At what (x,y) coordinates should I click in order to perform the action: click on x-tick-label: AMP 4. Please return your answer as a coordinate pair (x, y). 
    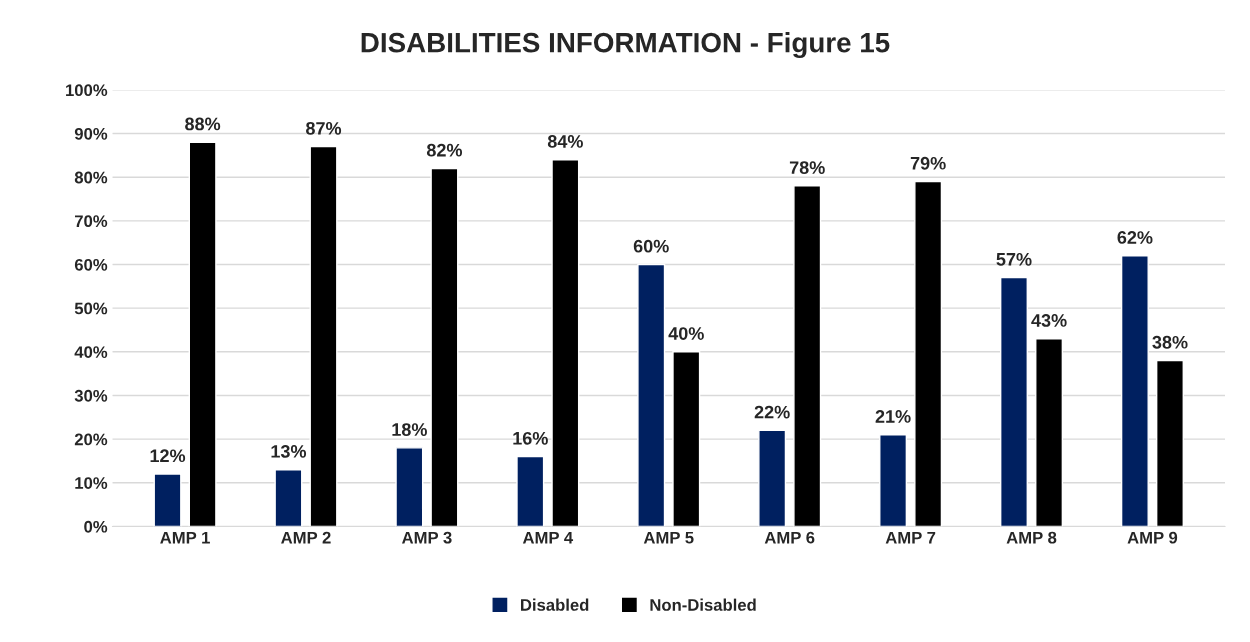
    Looking at the image, I should click on (548, 537).